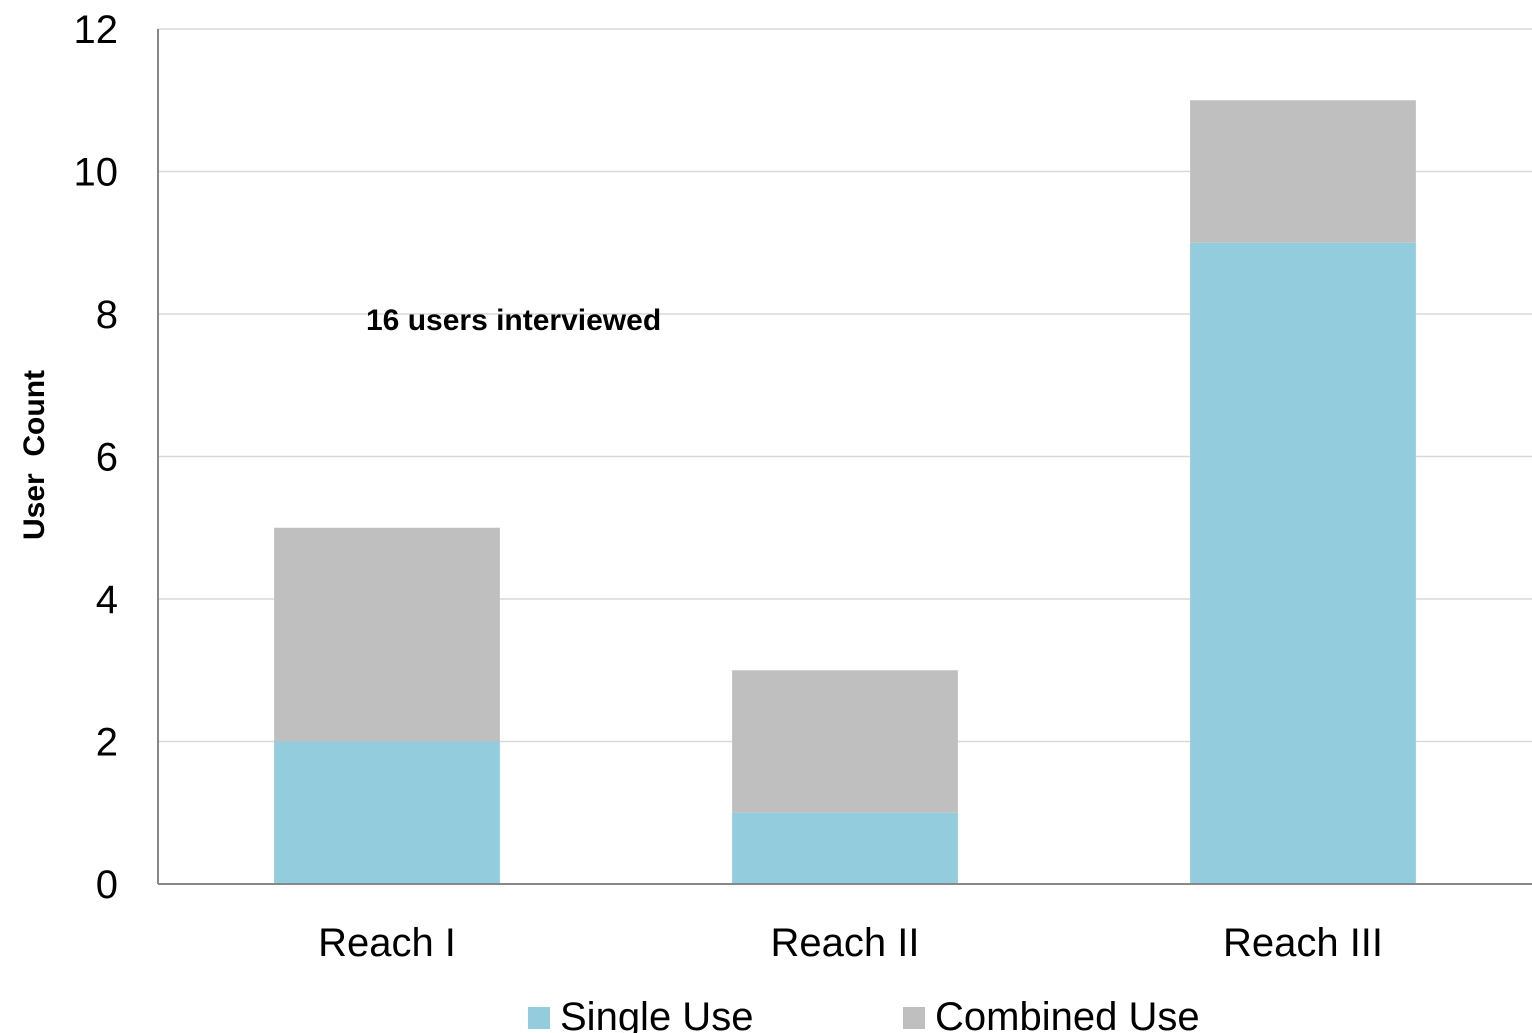 The image size is (1532, 1033). Describe the element at coordinates (387, 943) in the screenshot. I see `x-tick-label: Reach I` at that location.